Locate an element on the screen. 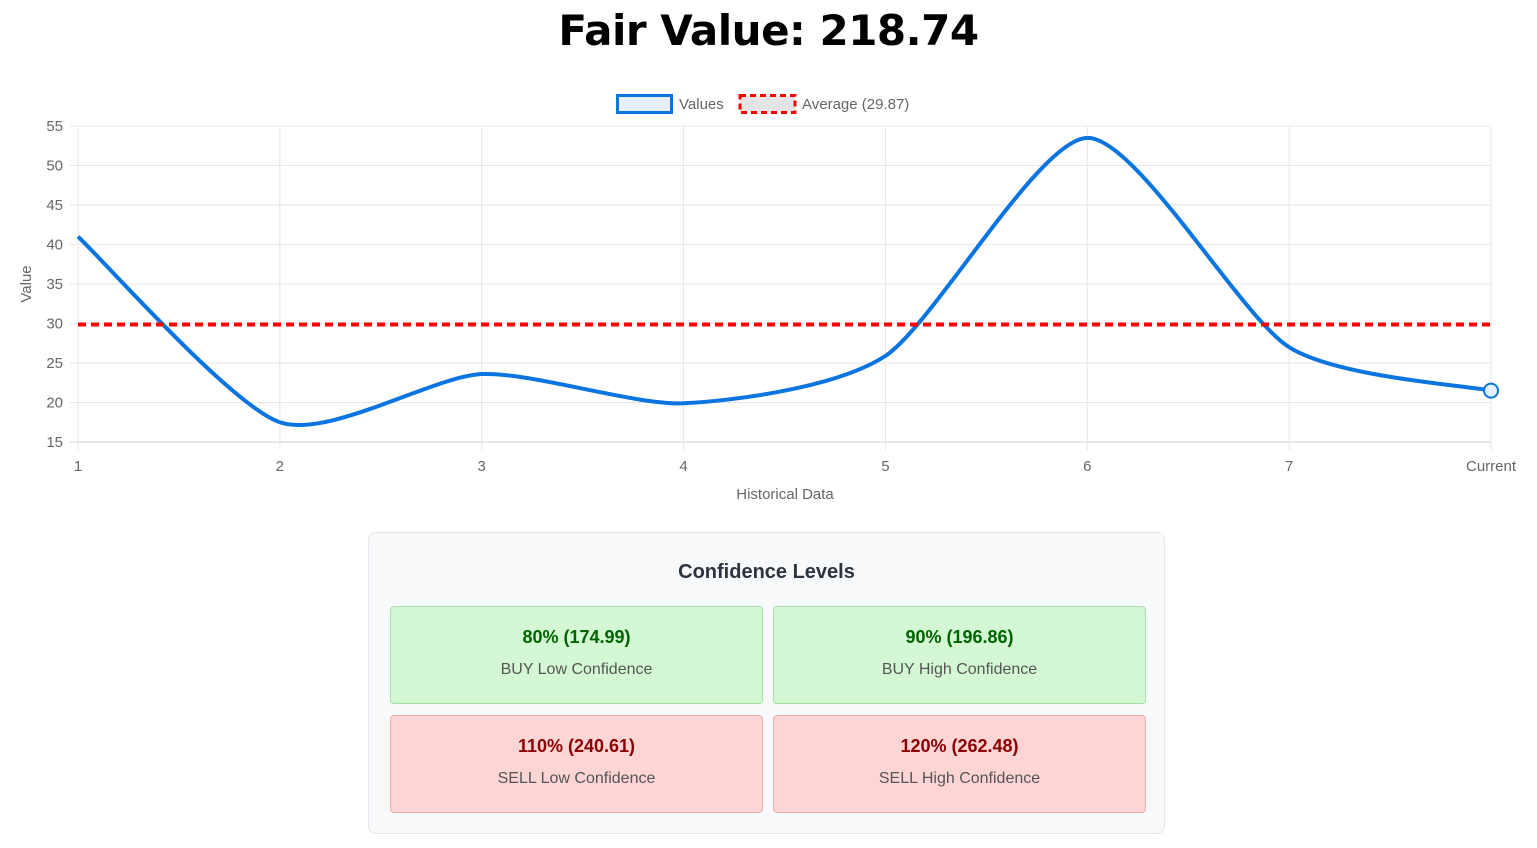  x-tick-label: 4 is located at coordinates (683, 466).